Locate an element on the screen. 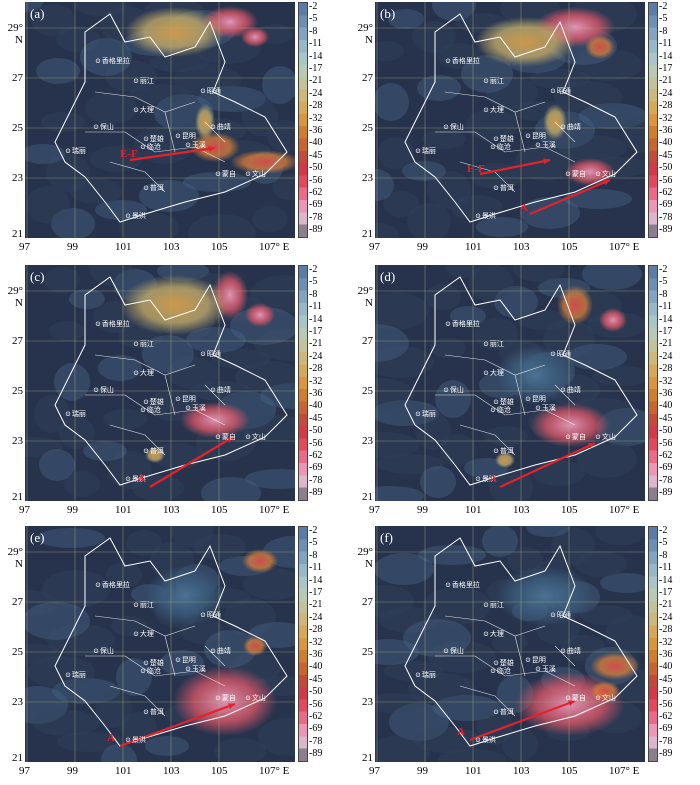 This screenshot has height=785, width=700. satellite-map: (b) 香格里拉丽江大理保山临沧瑞丽 昆明 曲靖玉溪 楚雄 昭通蒙自 文山普洱景洪 E-F A is located at coordinates (510, 120).